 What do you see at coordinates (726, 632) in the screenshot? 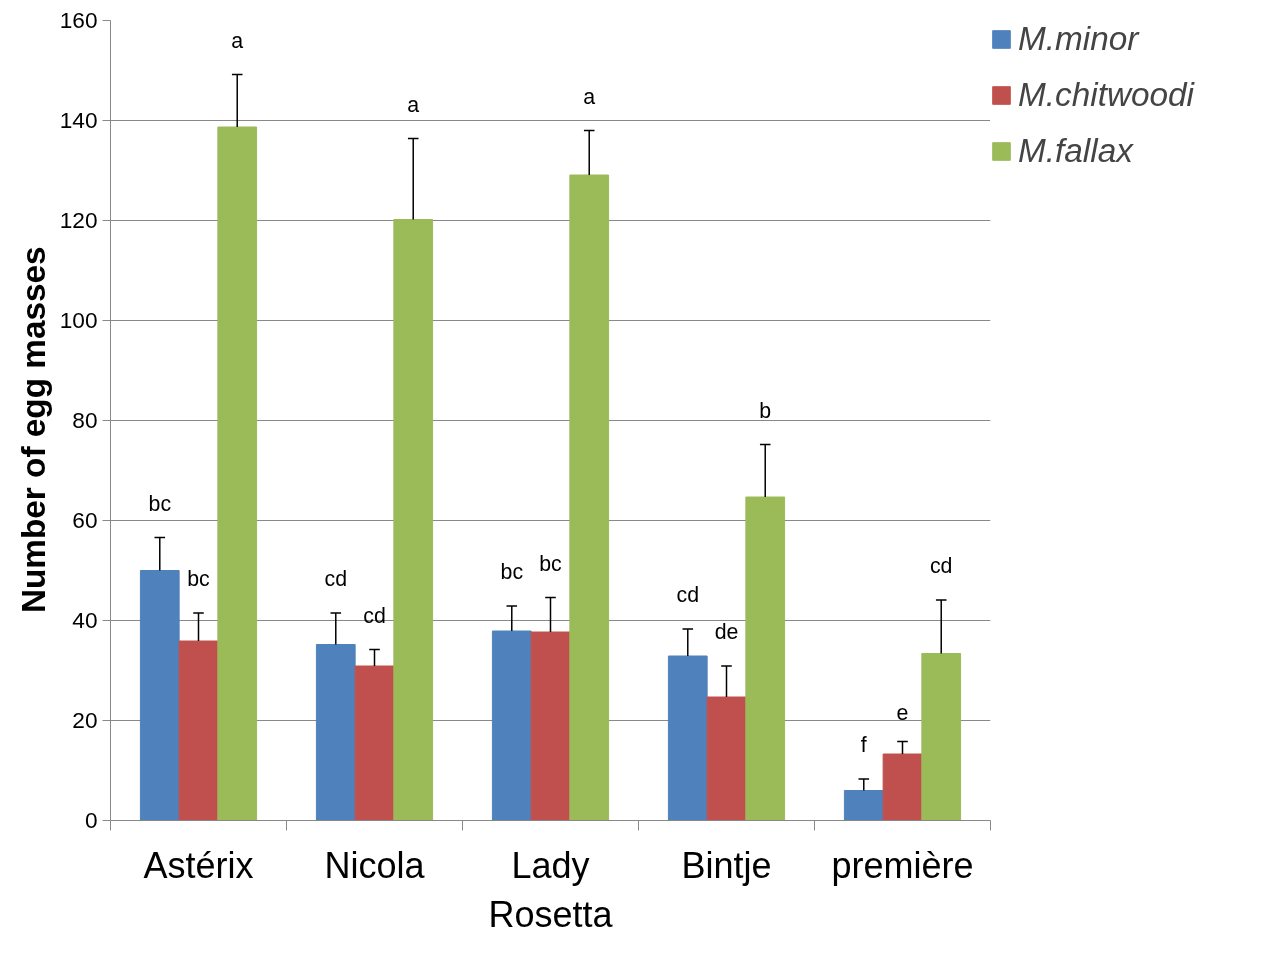
I see `annotation: de` at bounding box center [726, 632].